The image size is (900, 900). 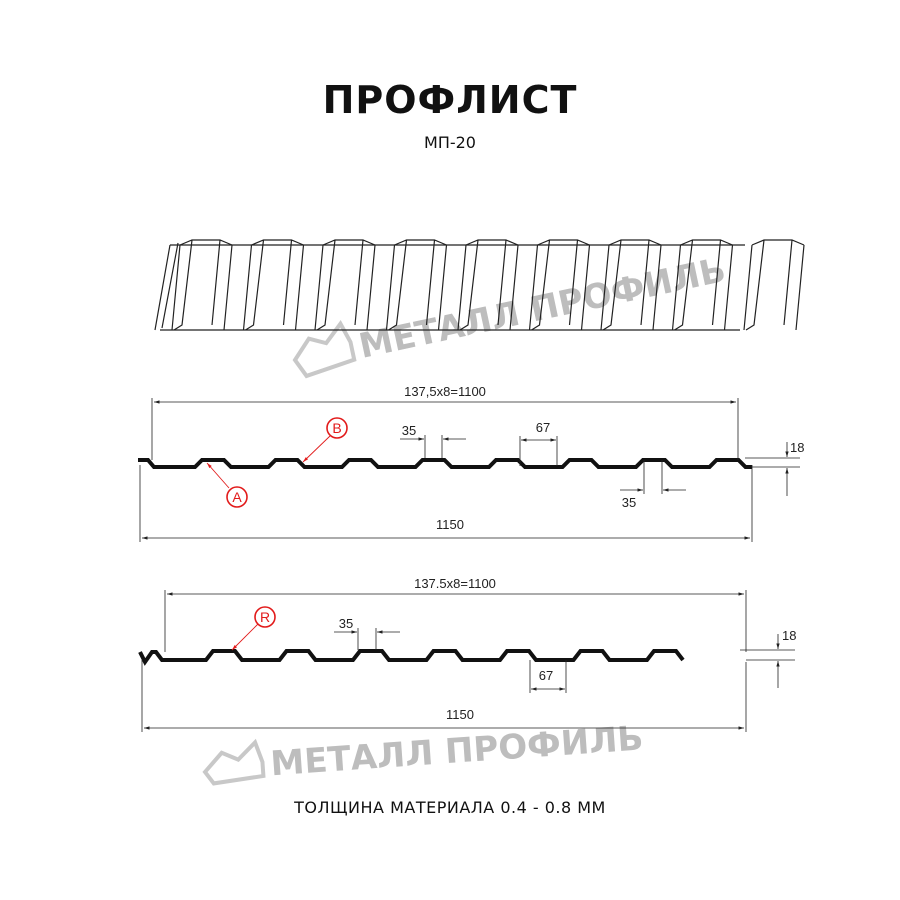 I want to click on marker-b, so click(x=337, y=428).